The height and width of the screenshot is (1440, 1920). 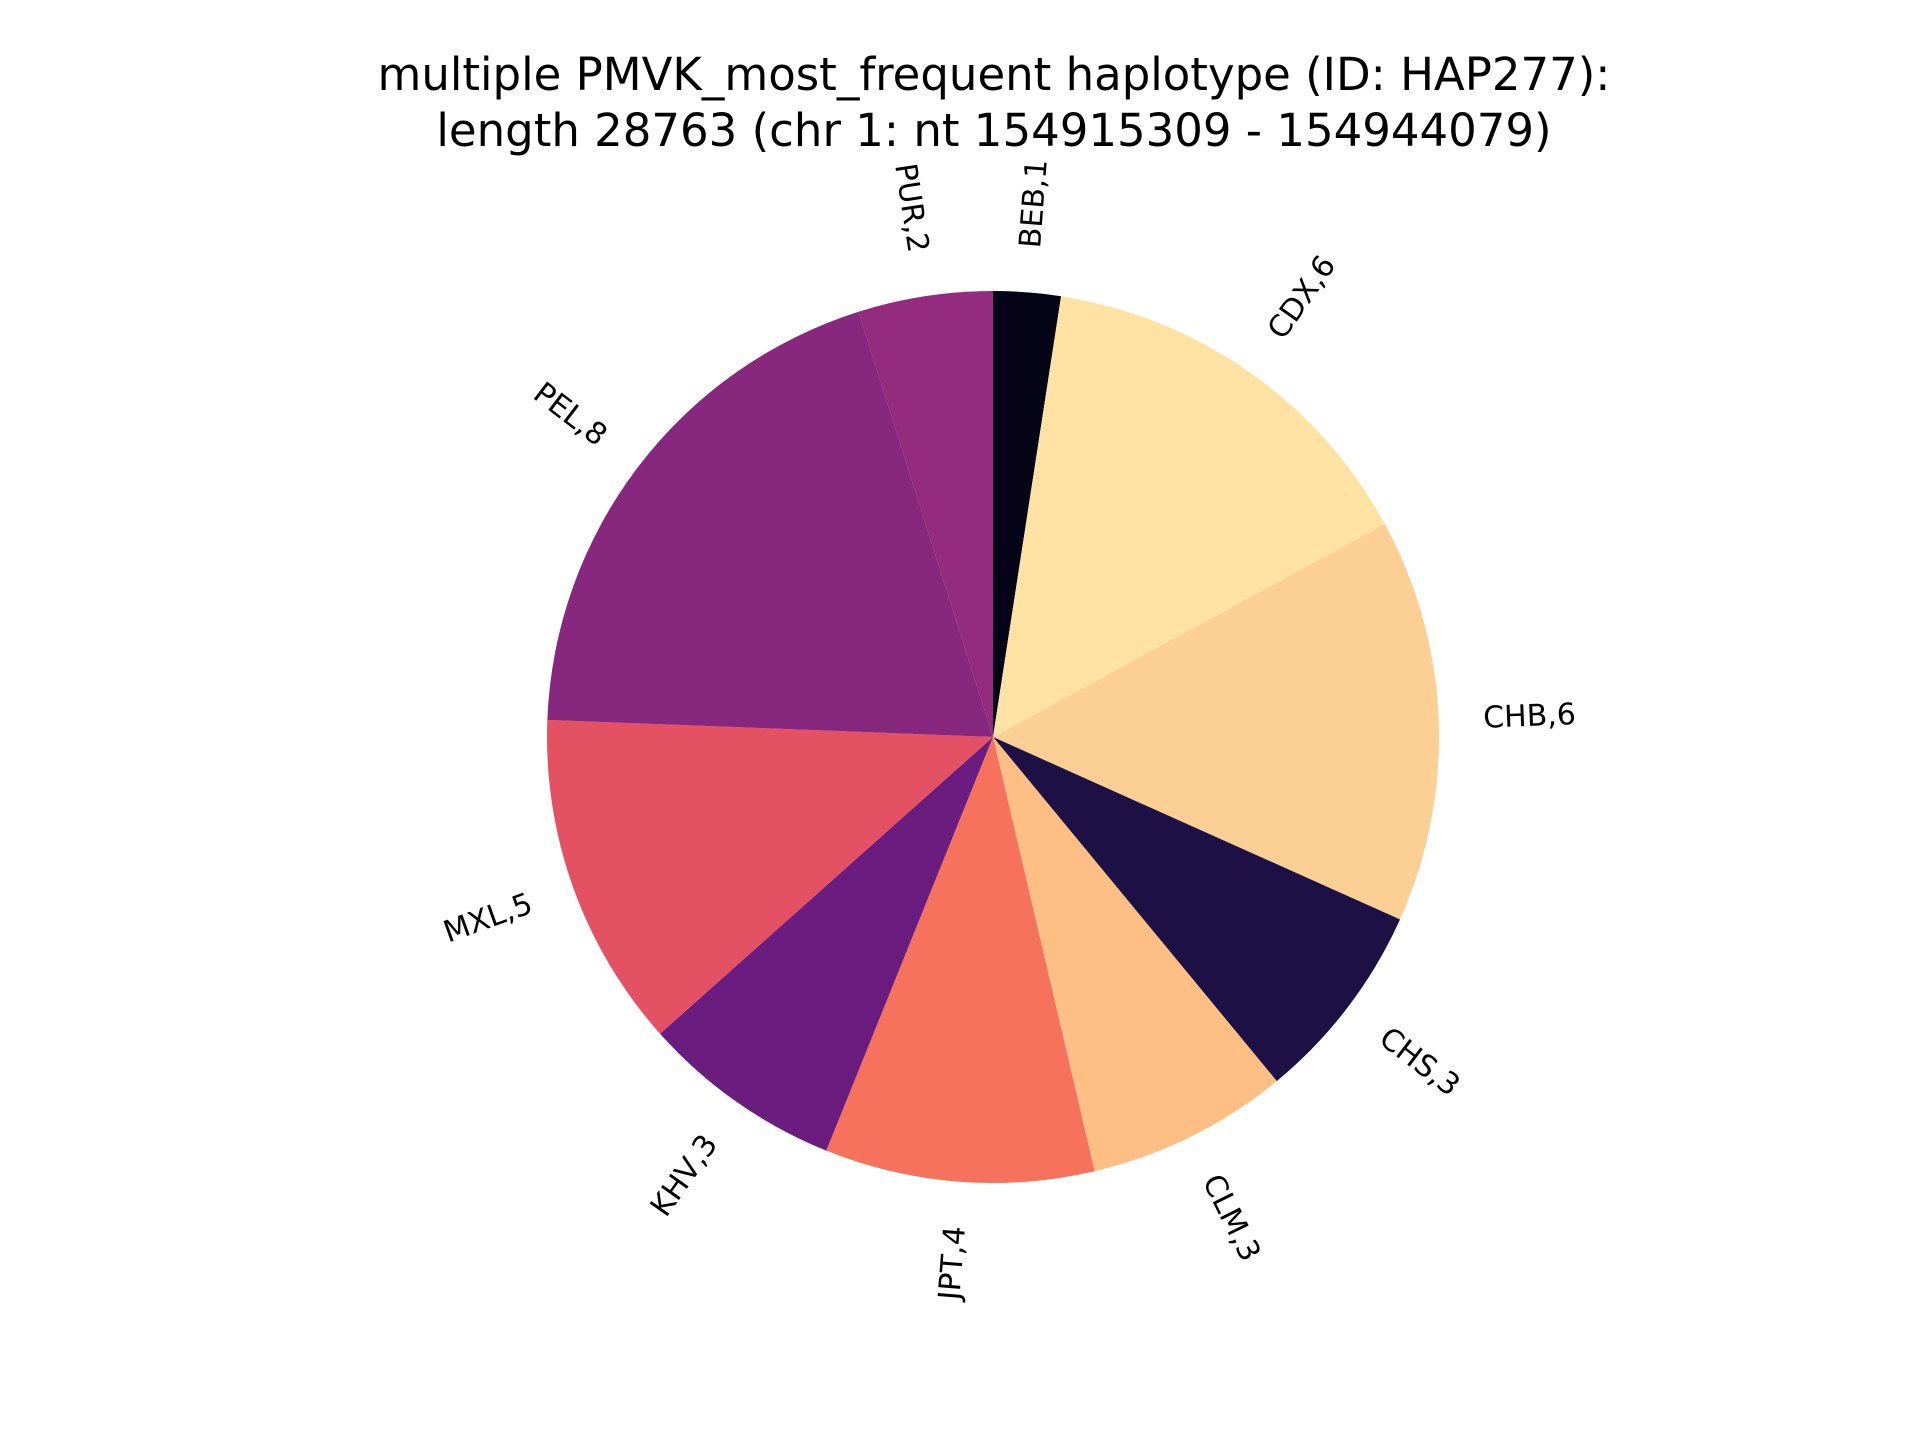 I want to click on pie-slice-cdx, so click(x=1189, y=516).